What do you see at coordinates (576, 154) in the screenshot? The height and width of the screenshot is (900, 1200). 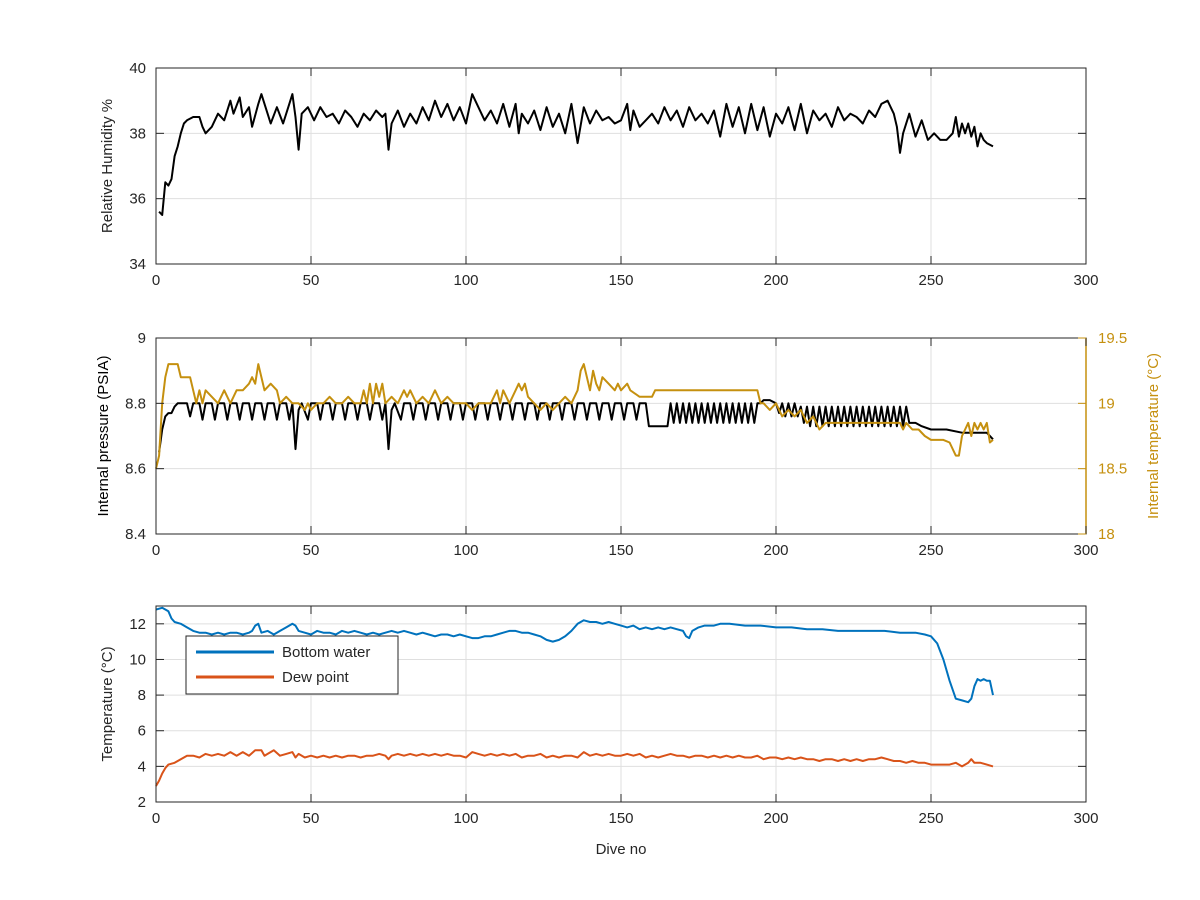 I see `series-line` at bounding box center [576, 154].